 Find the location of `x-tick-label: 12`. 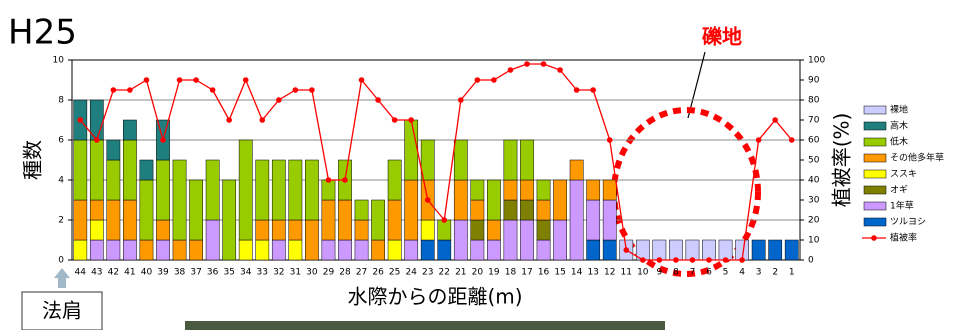

x-tick-label: 12 is located at coordinates (609, 273).